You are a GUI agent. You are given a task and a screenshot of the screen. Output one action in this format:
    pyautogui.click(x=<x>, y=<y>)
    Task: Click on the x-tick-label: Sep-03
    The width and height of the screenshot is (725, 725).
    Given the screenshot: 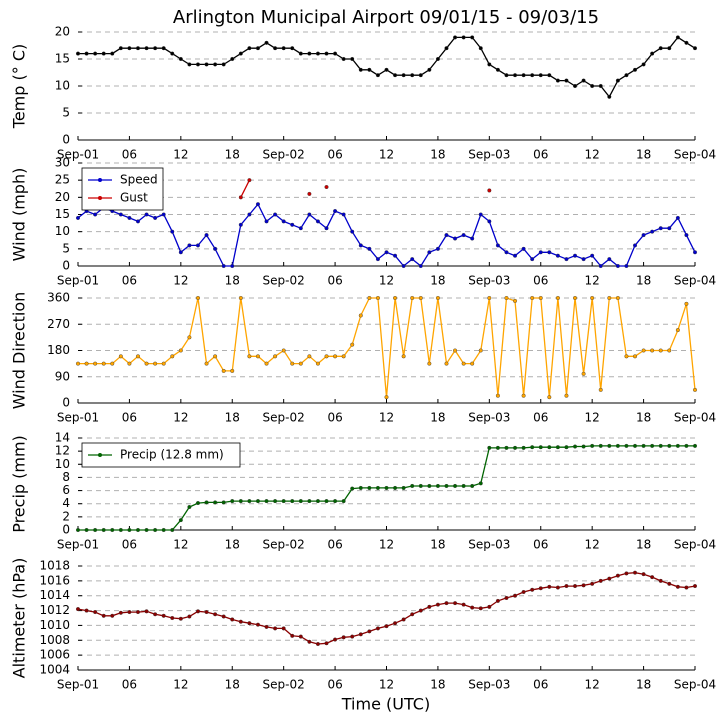 What is the action you would take?
    pyautogui.click(x=489, y=545)
    